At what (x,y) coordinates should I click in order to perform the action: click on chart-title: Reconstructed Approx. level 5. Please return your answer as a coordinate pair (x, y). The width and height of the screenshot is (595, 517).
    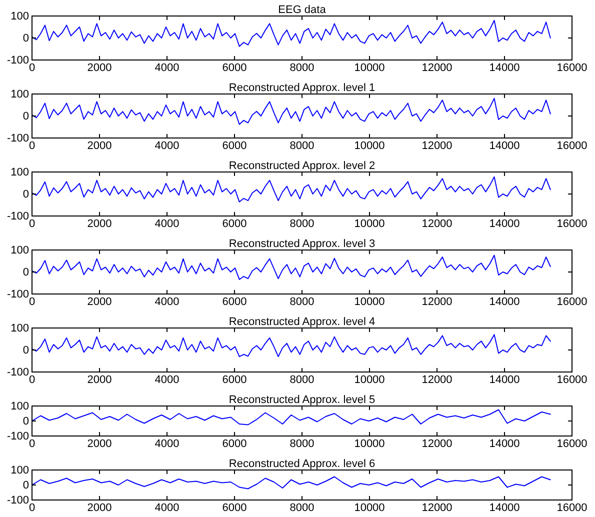
    Looking at the image, I should click on (302, 400).